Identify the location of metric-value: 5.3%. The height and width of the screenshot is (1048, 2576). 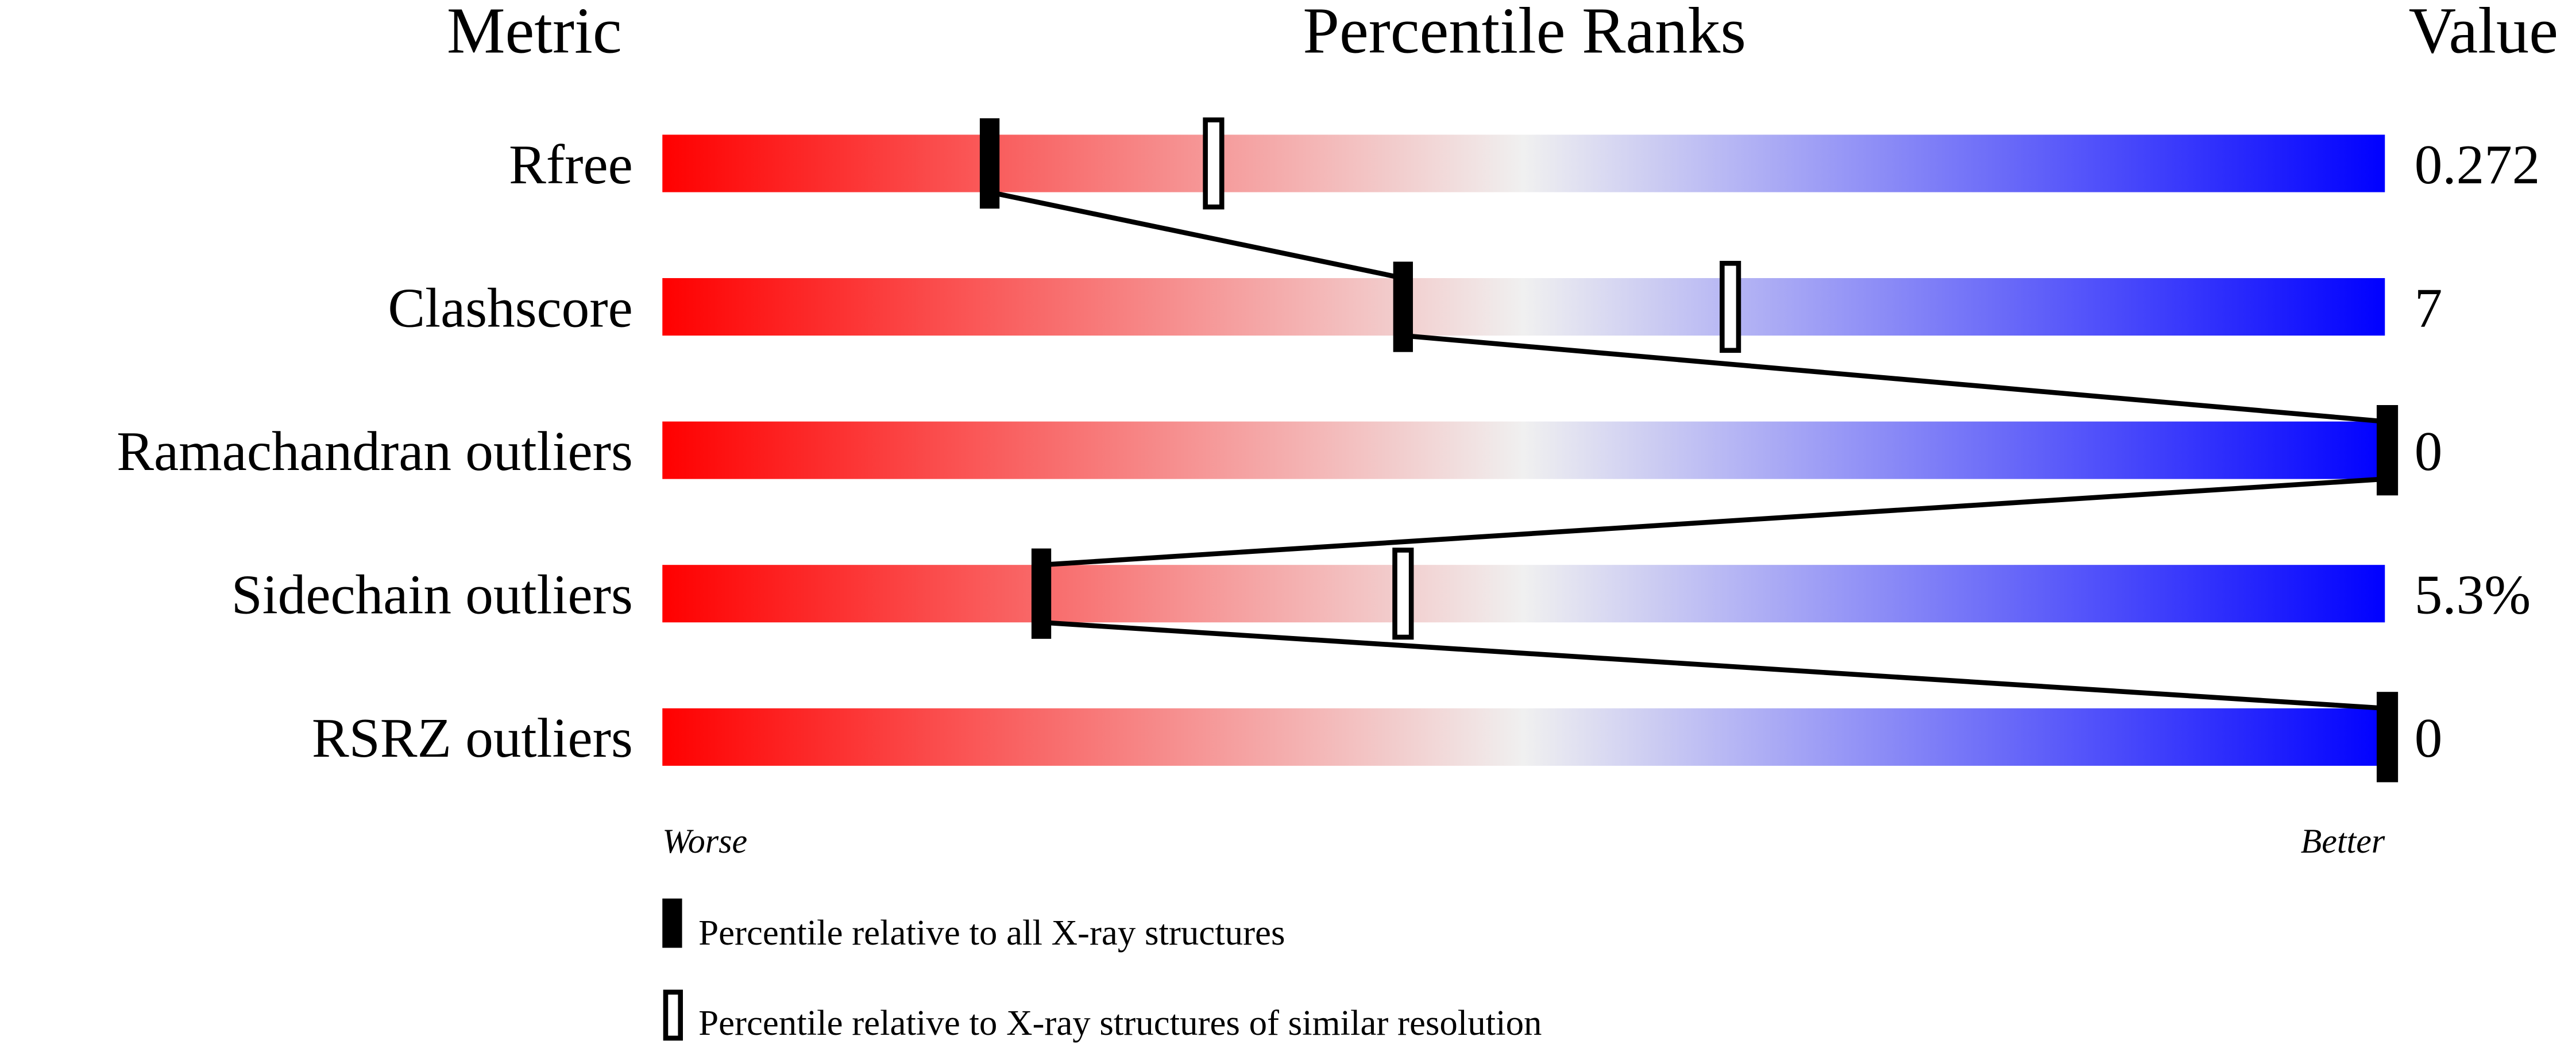
(2473, 595).